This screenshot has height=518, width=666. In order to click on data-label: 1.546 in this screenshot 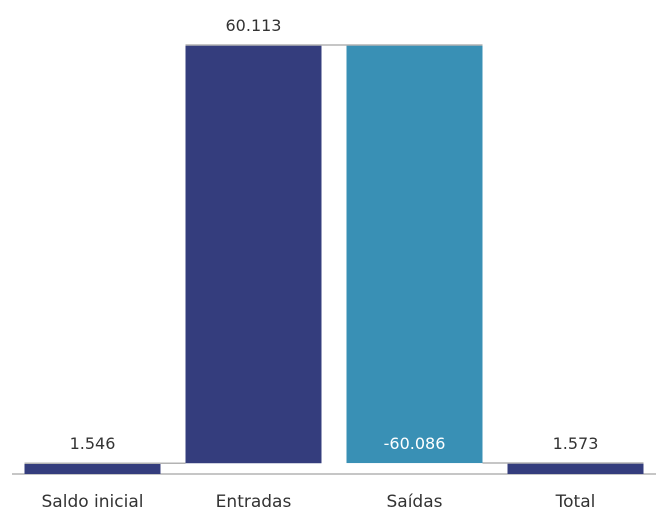, I will do `click(93, 443)`.